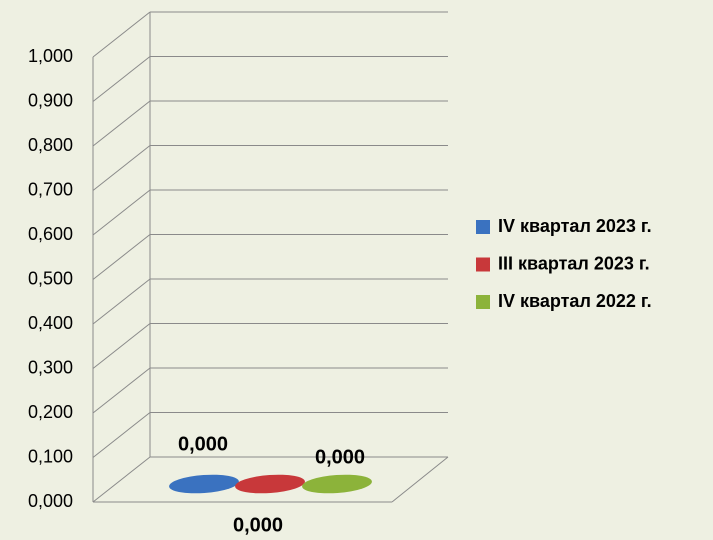 This screenshot has width=713, height=540. What do you see at coordinates (575, 301) in the screenshot?
I see `legend-label: IV квартал 2022 г.` at bounding box center [575, 301].